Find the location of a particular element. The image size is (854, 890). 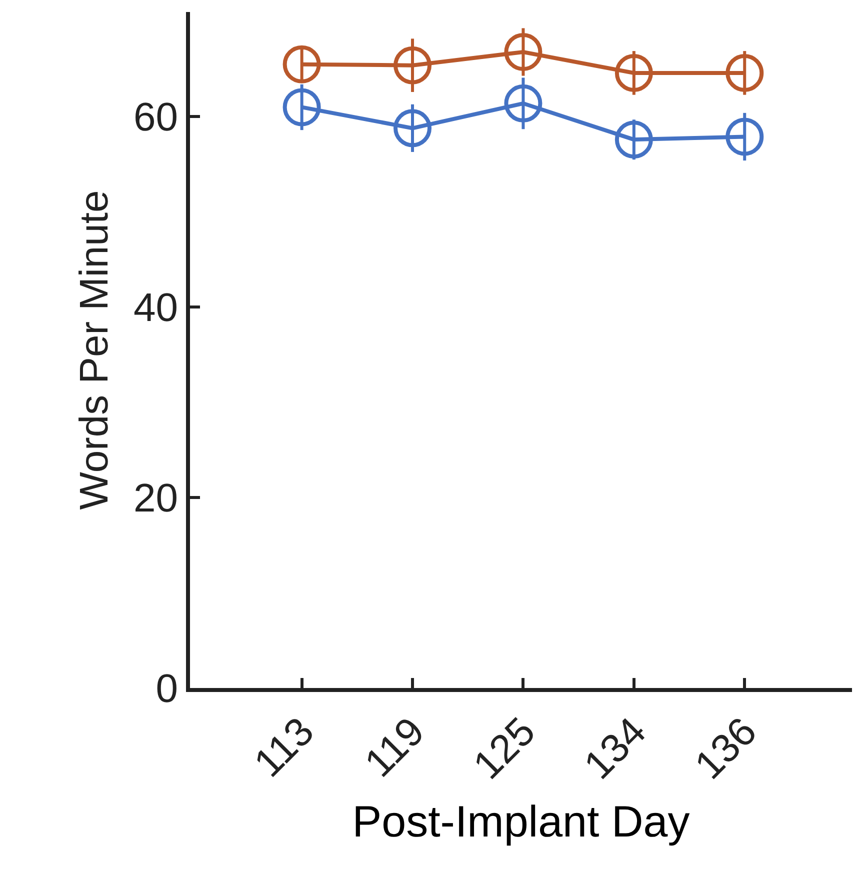

y-axis-title: Words Per Minute is located at coordinates (94, 350).